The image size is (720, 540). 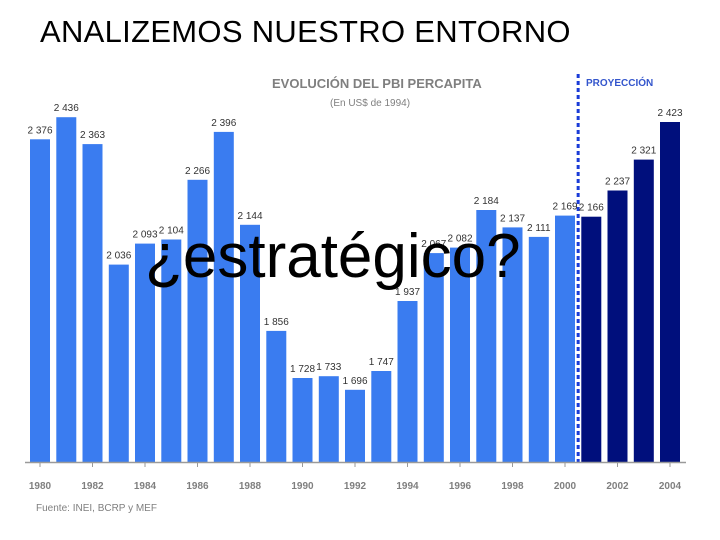 What do you see at coordinates (354, 381) in the screenshot?
I see `value-label-1992: 1 696` at bounding box center [354, 381].